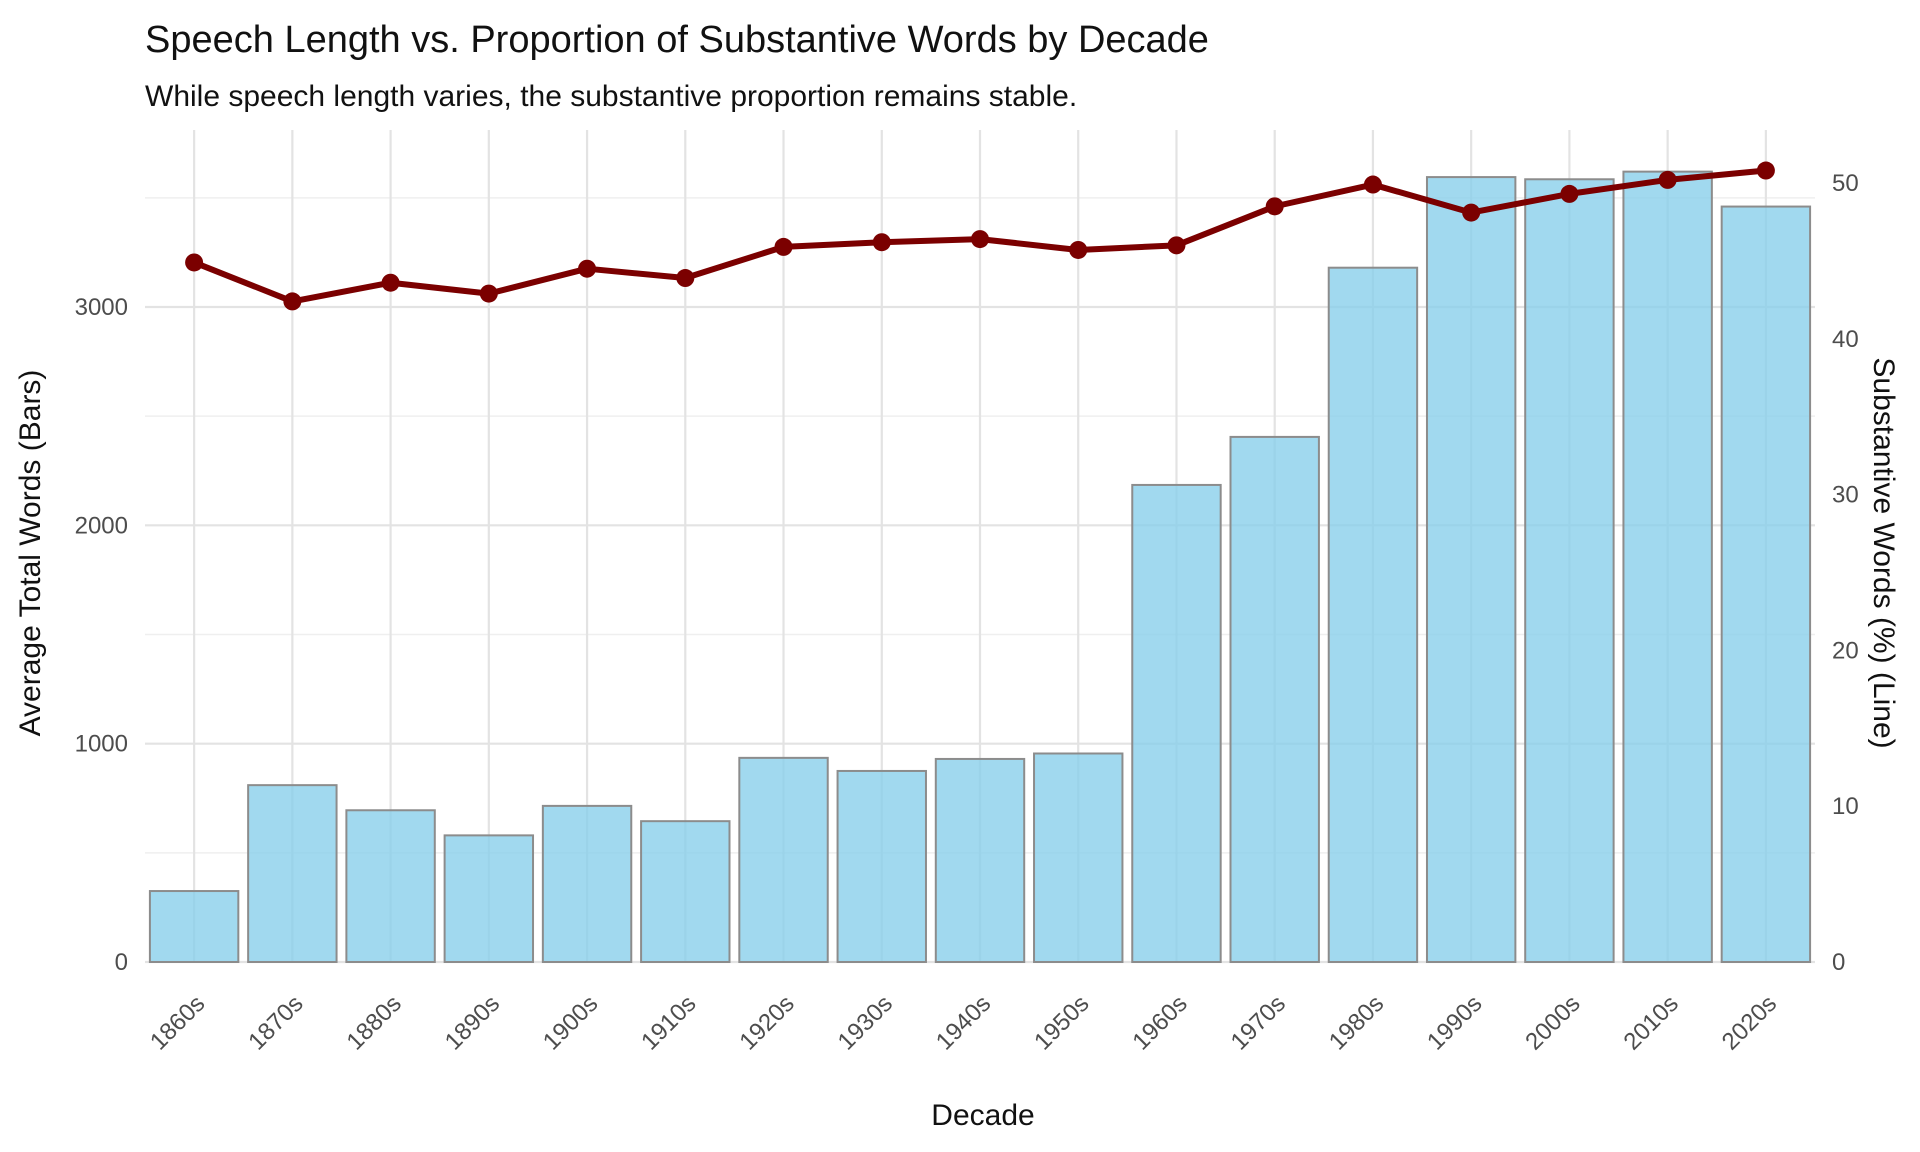 This screenshot has width=1920, height=1152. Describe the element at coordinates (1845, 339) in the screenshot. I see `y-right-tick-label: 40` at that location.